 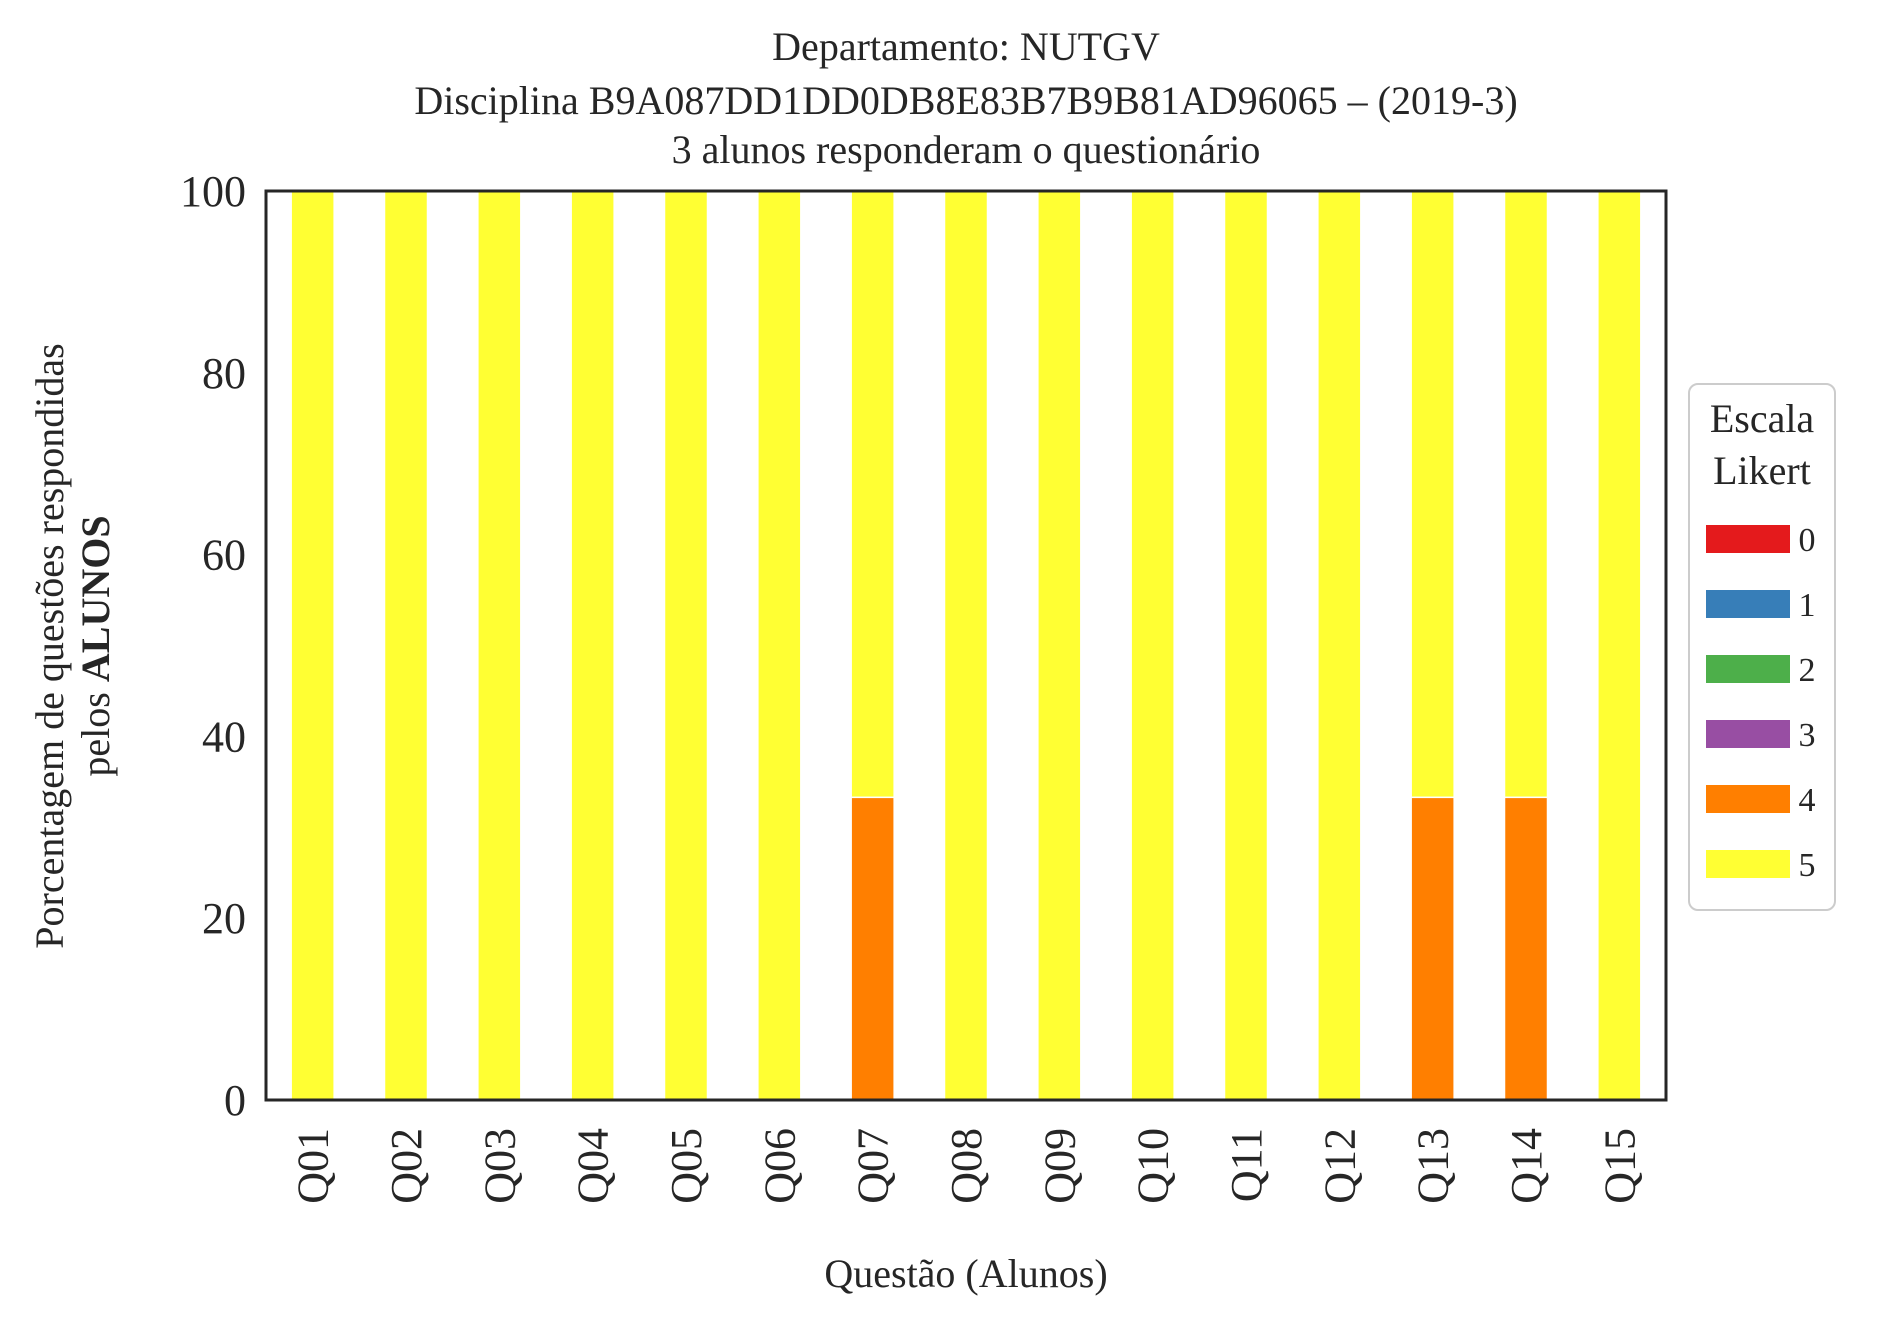 I want to click on legend: Escala Likert 0 1 2 3 4 5, so click(x=1762, y=647).